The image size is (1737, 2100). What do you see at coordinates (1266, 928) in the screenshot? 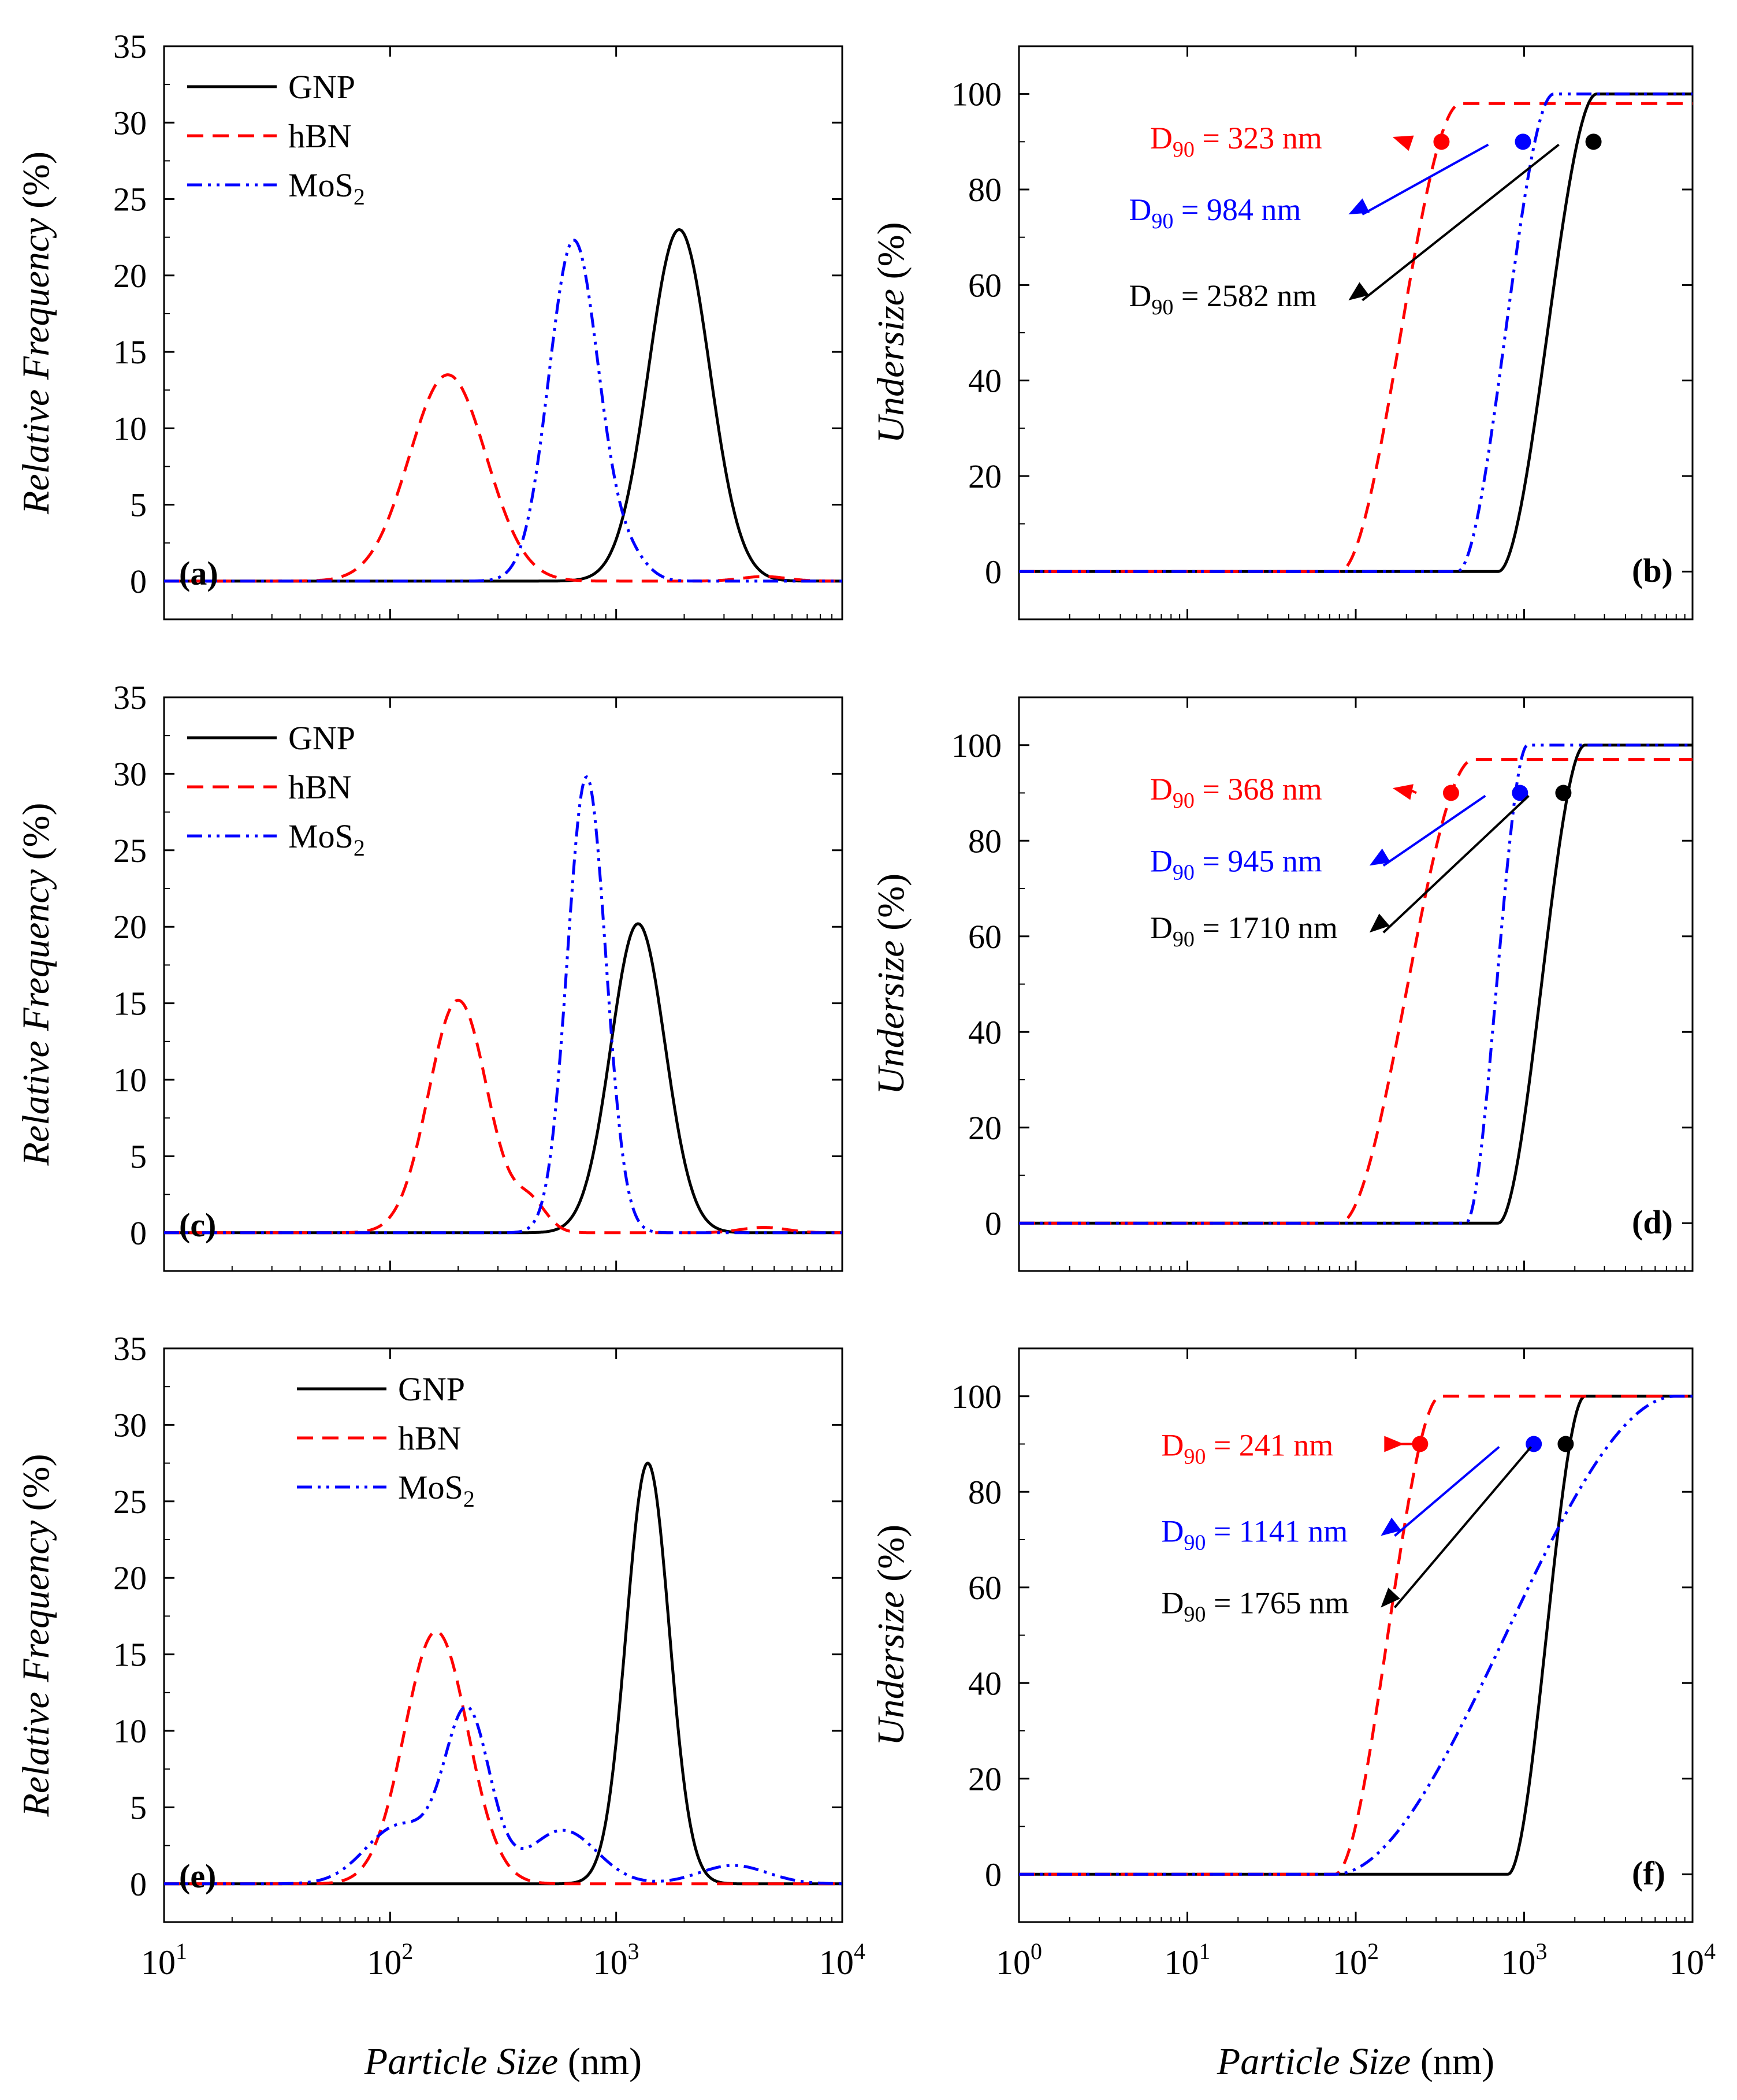
I see `d90-value: = 1710 nm` at bounding box center [1266, 928].